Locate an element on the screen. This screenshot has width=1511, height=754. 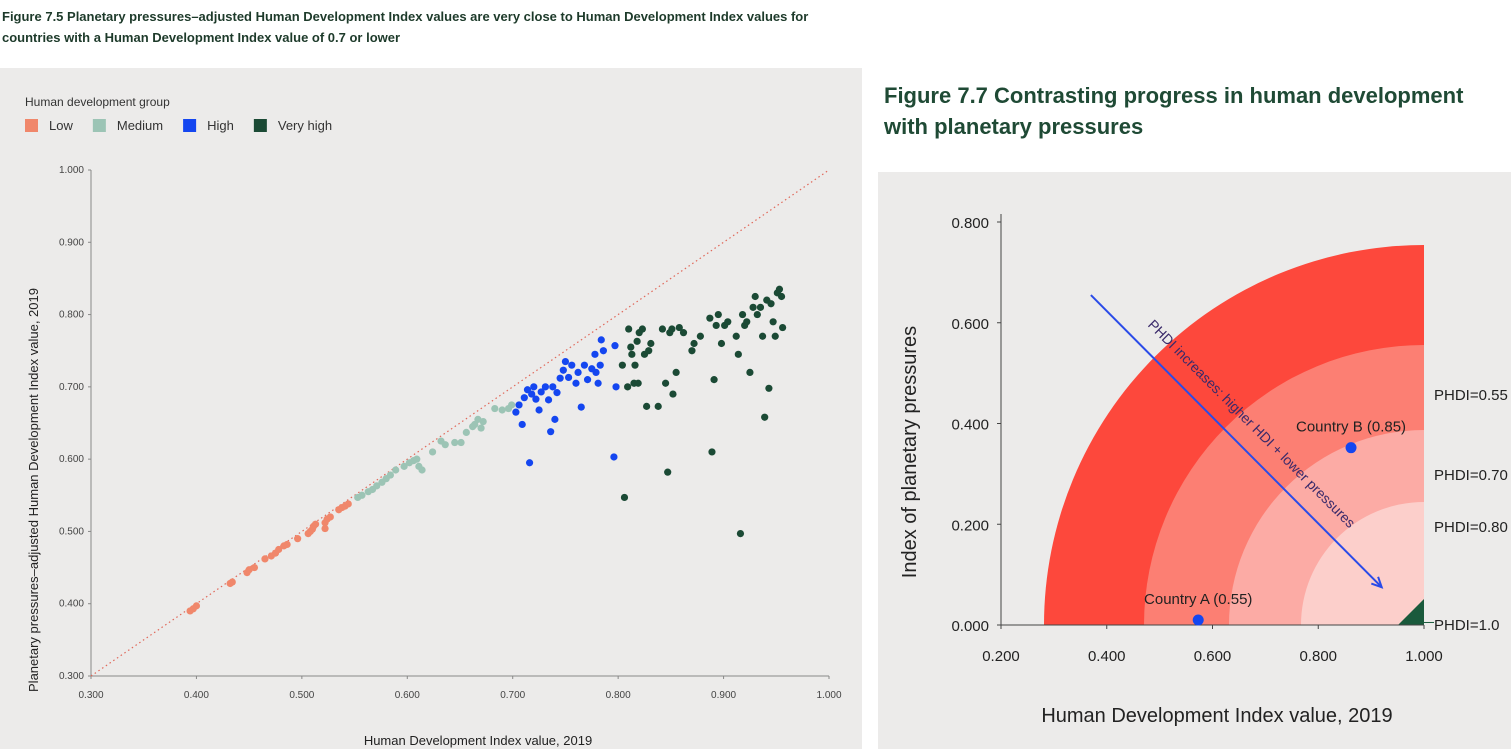
y-tick-label: 0.800 is located at coordinates (970, 223).